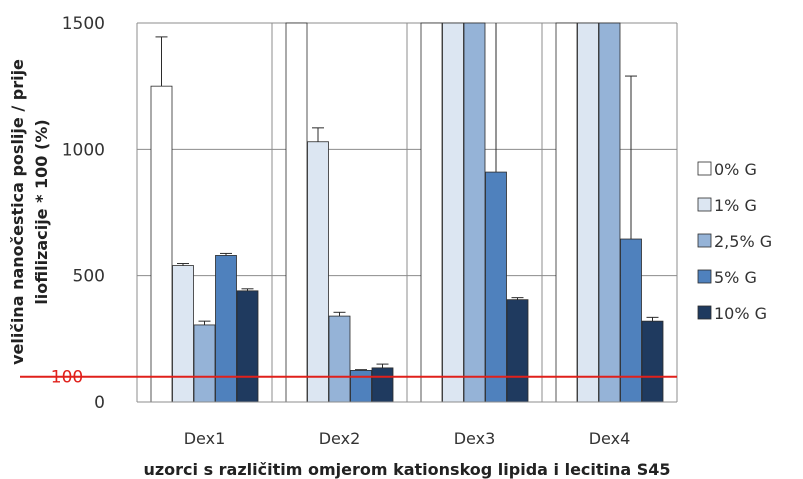  I want to click on x-tick-label-dex3: Dex3, so click(475, 438).